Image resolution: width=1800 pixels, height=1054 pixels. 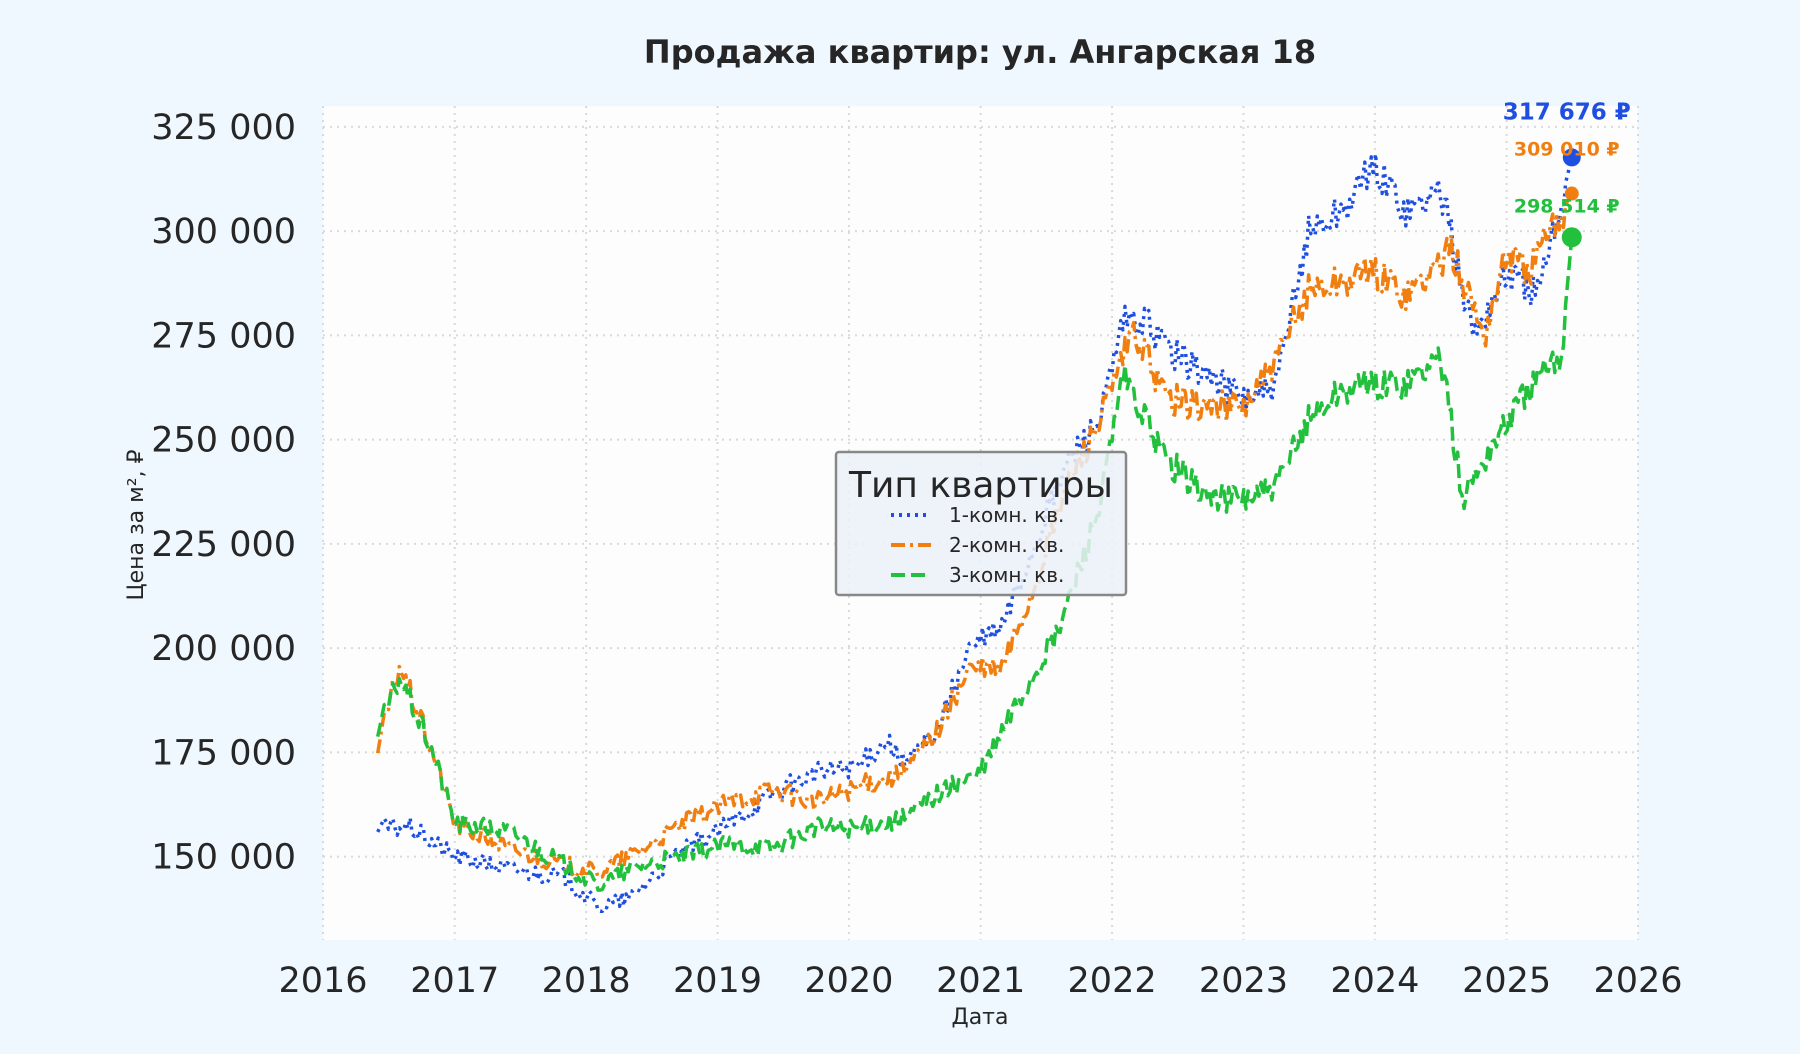 What do you see at coordinates (223, 545) in the screenshot?
I see `y-tick-label: 225 000` at bounding box center [223, 545].